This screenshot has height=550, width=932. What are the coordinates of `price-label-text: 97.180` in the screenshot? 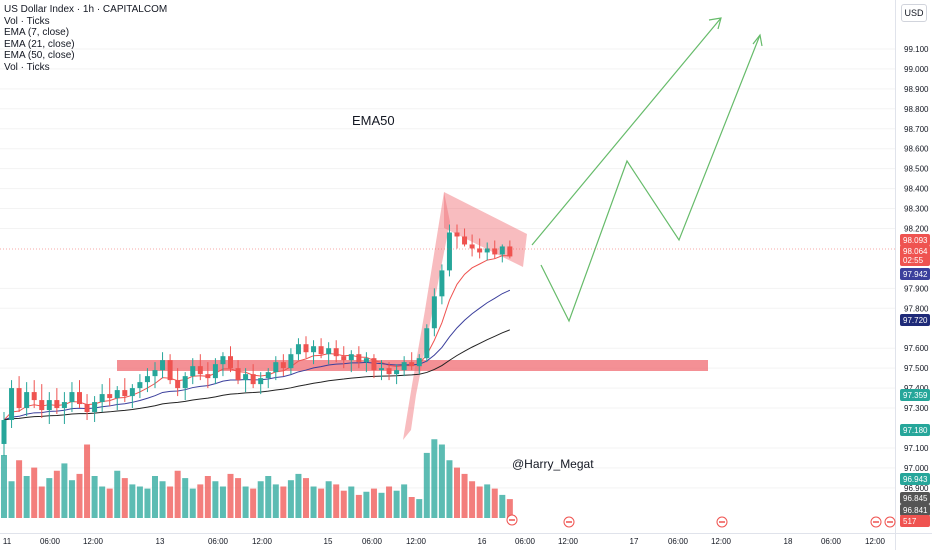 It's located at (915, 430).